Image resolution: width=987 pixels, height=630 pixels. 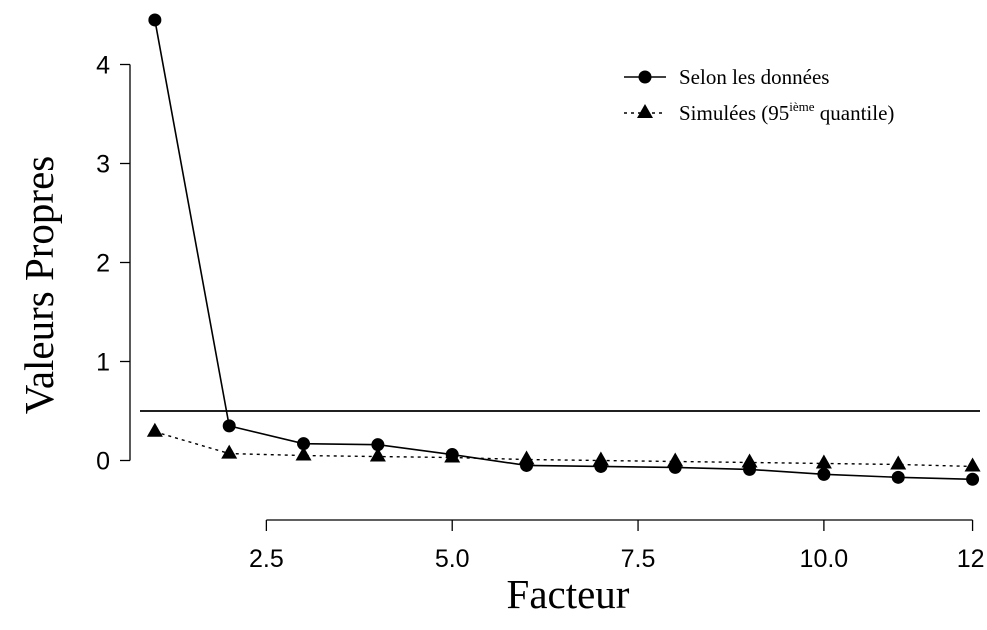 I want to click on y-tick-label: 2, so click(x=103, y=264).